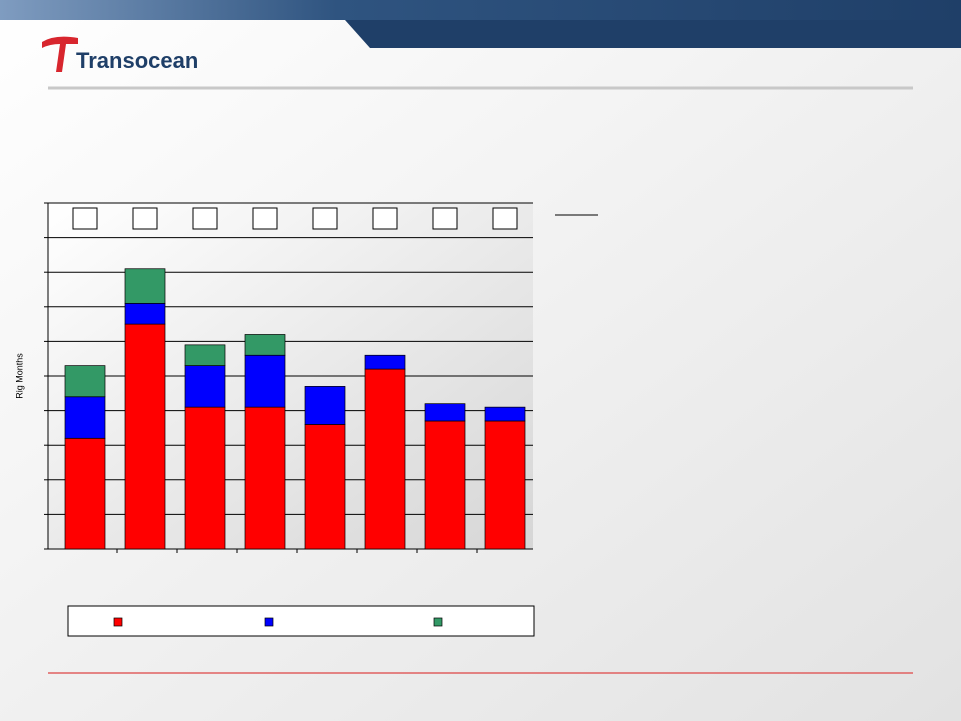  What do you see at coordinates (137, 60) in the screenshot?
I see `logo-text: Transocean` at bounding box center [137, 60].